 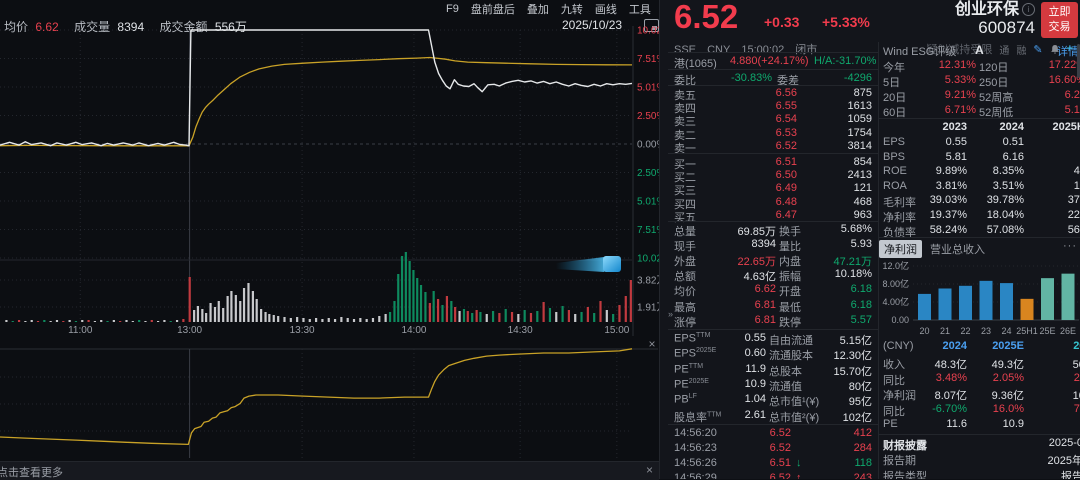 What do you see at coordinates (1076, 408) in the screenshot?
I see `forecast-value-3: 7.85%` at bounding box center [1076, 408].